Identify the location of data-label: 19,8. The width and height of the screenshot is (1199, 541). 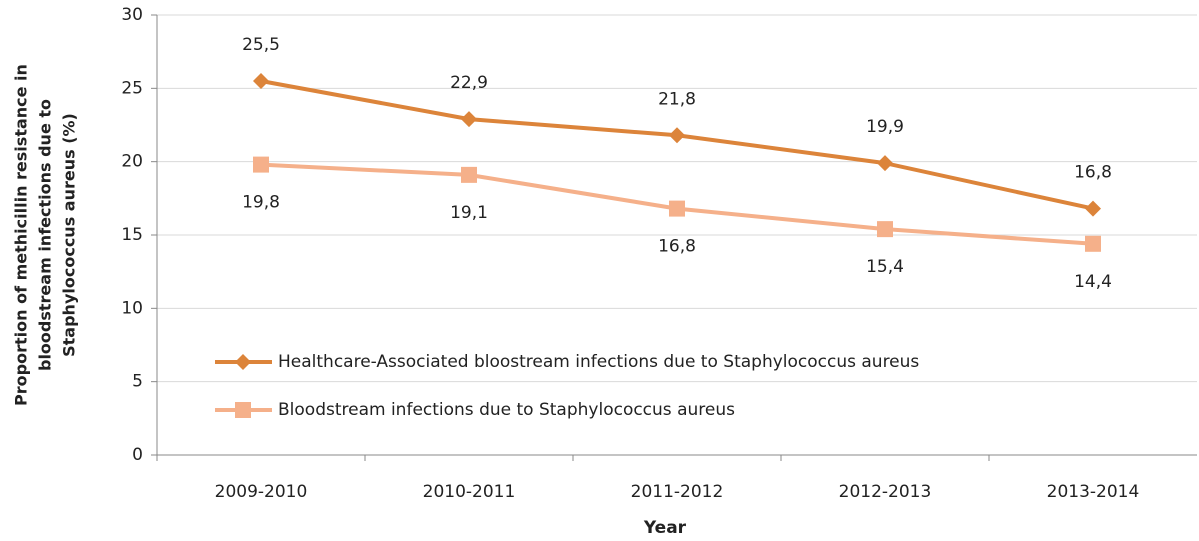
(261, 203).